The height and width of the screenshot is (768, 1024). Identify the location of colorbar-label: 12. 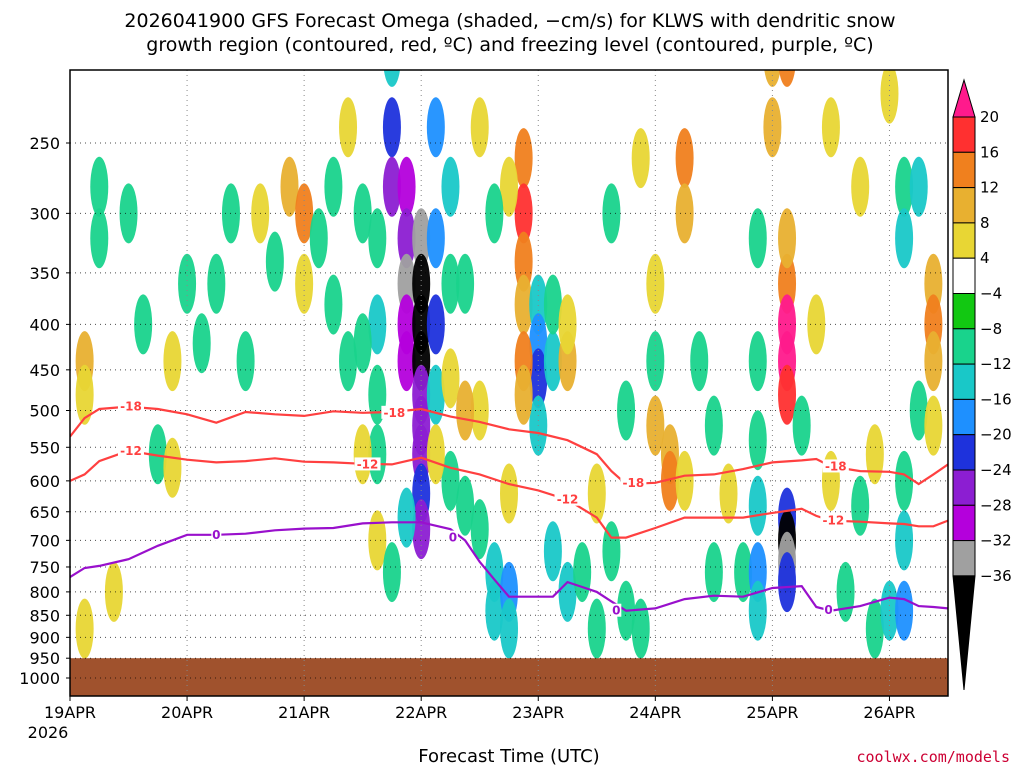
(989, 188).